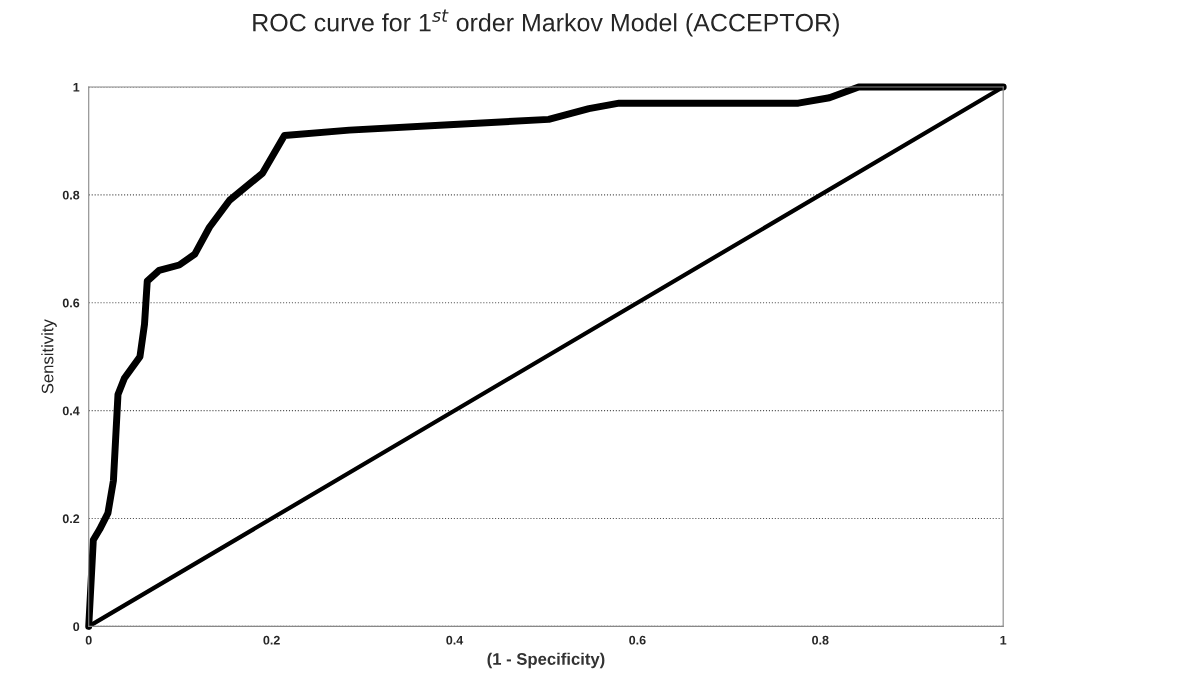 This screenshot has width=1183, height=696. I want to click on x-tick-label: 0.8, so click(820, 640).